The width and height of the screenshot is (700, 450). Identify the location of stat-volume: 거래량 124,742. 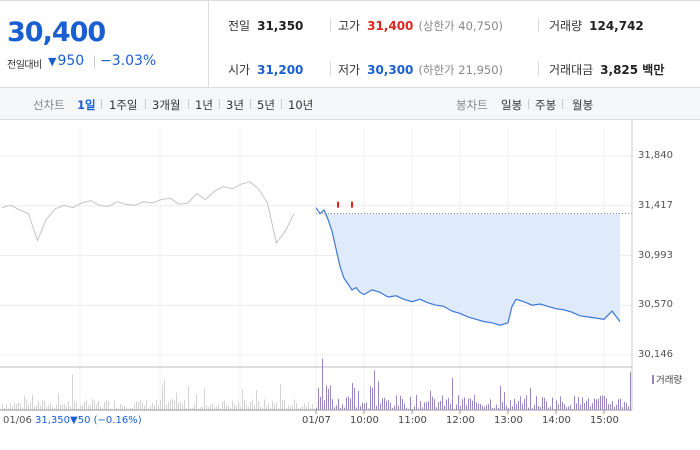
(596, 25).